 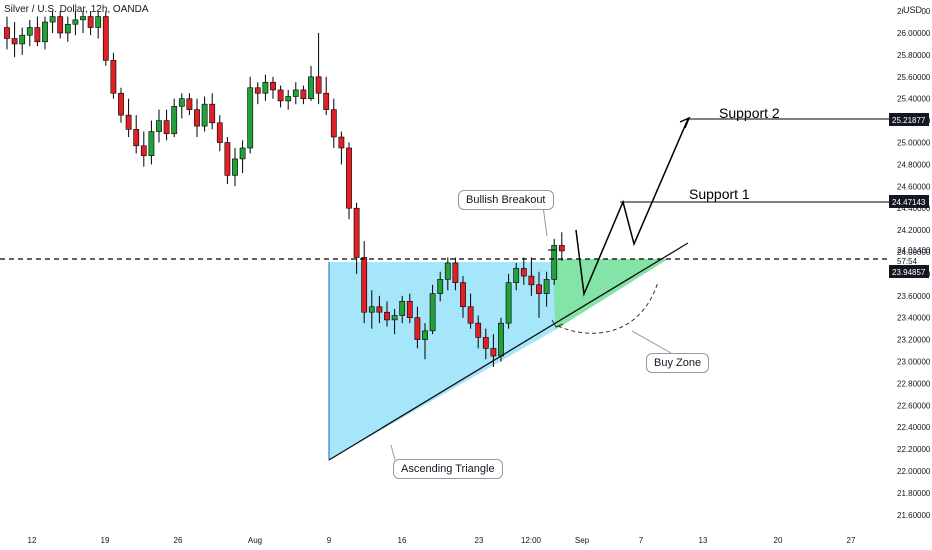 What do you see at coordinates (912, 10) in the screenshot?
I see `currency-label: USD` at bounding box center [912, 10].